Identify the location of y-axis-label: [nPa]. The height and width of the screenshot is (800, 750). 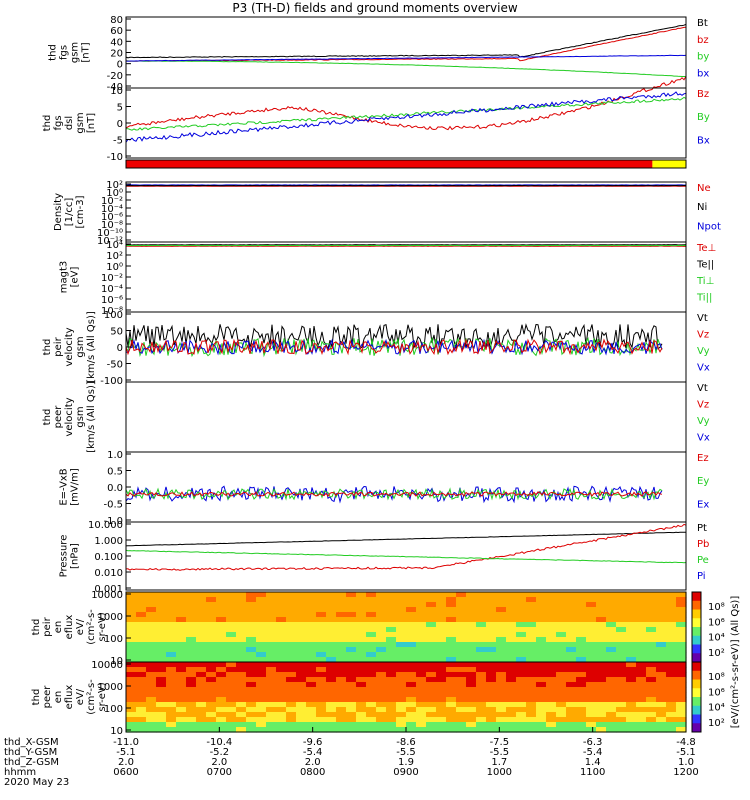
(75, 556).